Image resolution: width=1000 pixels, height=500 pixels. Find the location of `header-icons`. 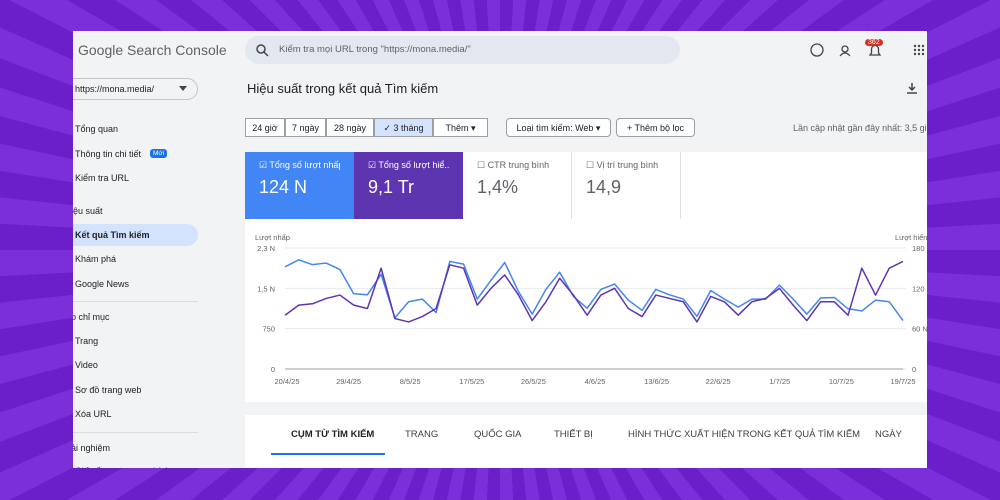

header-icons is located at coordinates (867, 50).